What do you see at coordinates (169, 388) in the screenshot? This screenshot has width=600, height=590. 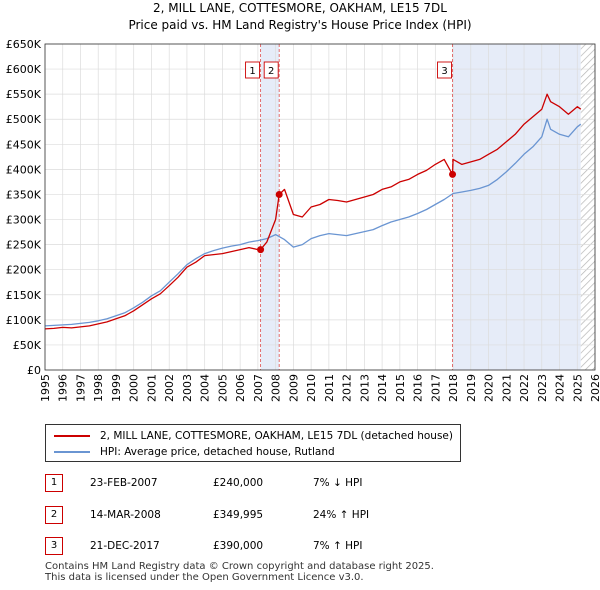 I see `x-tick-label: 2002` at bounding box center [169, 388].